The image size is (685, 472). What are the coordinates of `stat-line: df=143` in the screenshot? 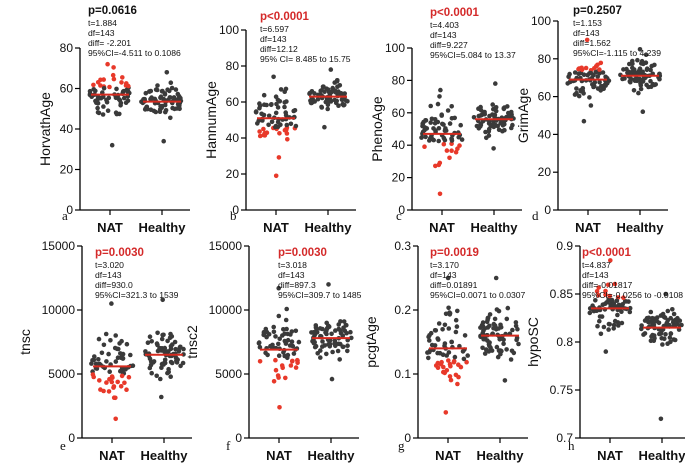 It's located at (101, 33).